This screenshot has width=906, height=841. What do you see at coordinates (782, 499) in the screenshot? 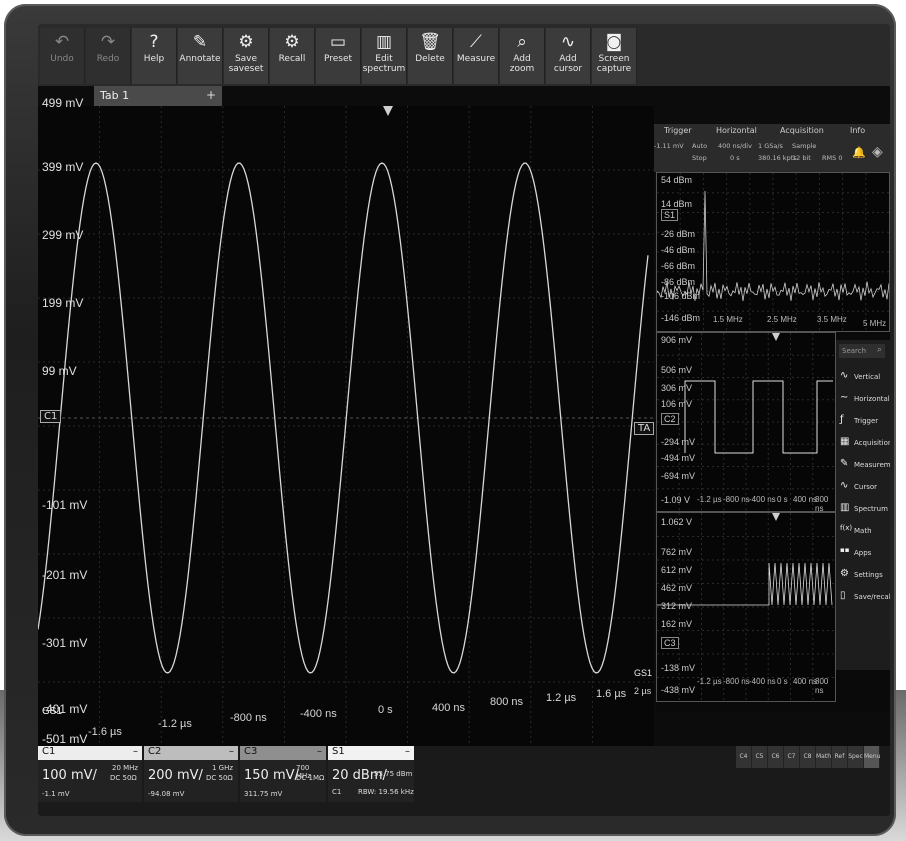
I see `c2-x-label: 0 s` at bounding box center [782, 499].